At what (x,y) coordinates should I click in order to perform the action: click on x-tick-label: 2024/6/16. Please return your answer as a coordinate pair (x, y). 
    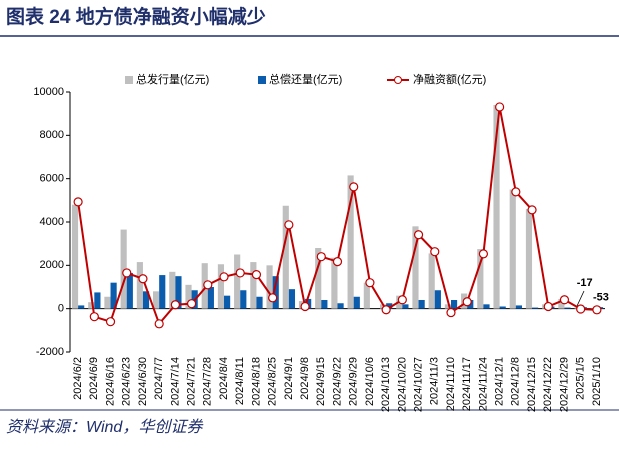
    Looking at the image, I should click on (110, 381).